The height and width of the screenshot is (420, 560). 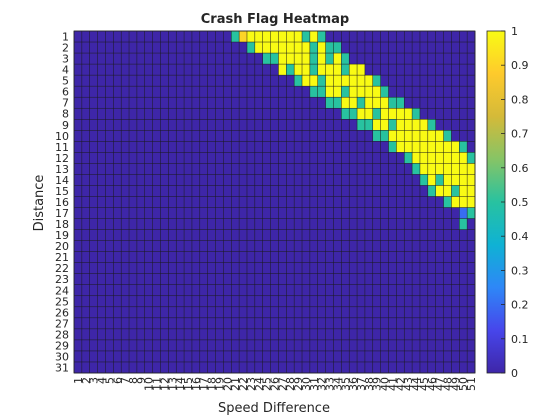 I want to click on x-tick-label: 37, so click(x=361, y=384).